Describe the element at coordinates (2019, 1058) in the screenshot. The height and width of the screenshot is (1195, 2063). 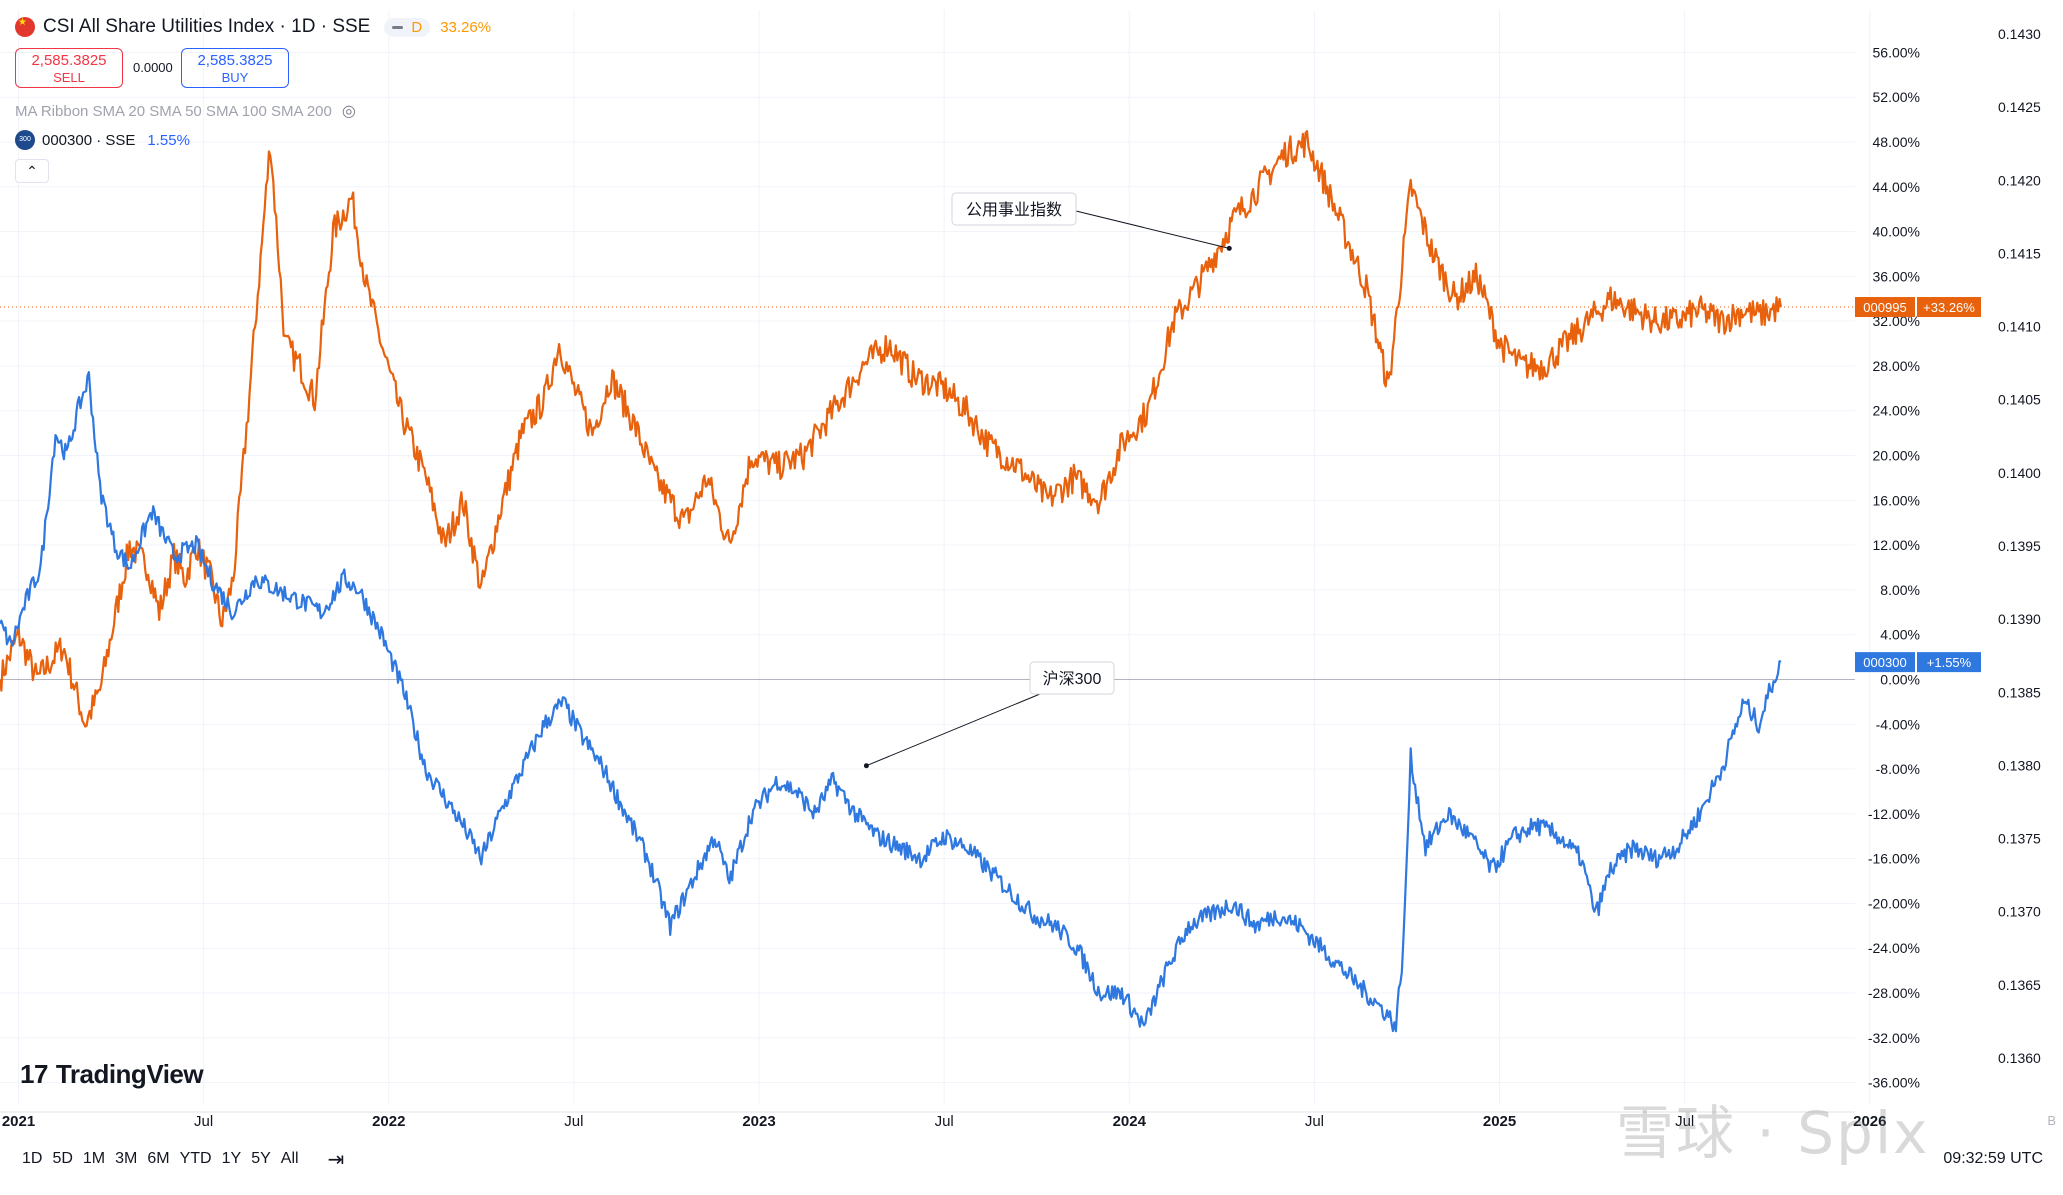
I see `right-axis-label: 0.1360` at that location.